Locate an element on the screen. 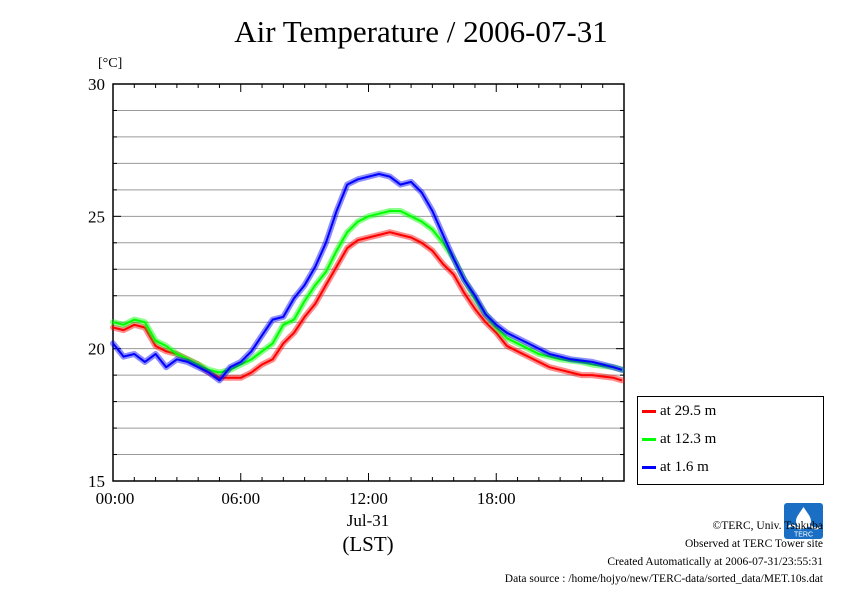 The height and width of the screenshot is (595, 842). y-tick-label: 15 is located at coordinates (96, 481).